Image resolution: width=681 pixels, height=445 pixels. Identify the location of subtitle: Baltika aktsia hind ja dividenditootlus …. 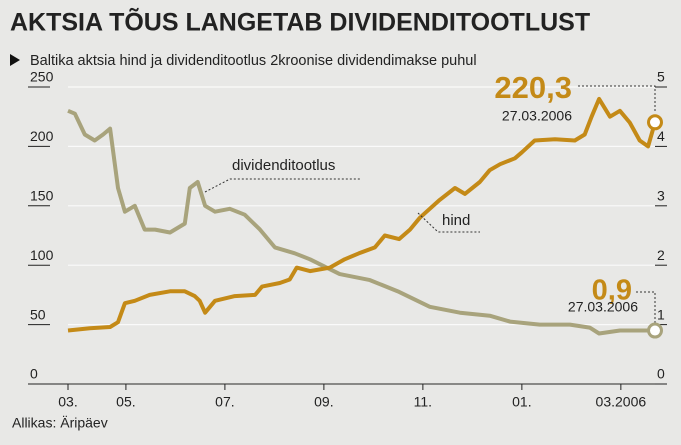
(253, 61).